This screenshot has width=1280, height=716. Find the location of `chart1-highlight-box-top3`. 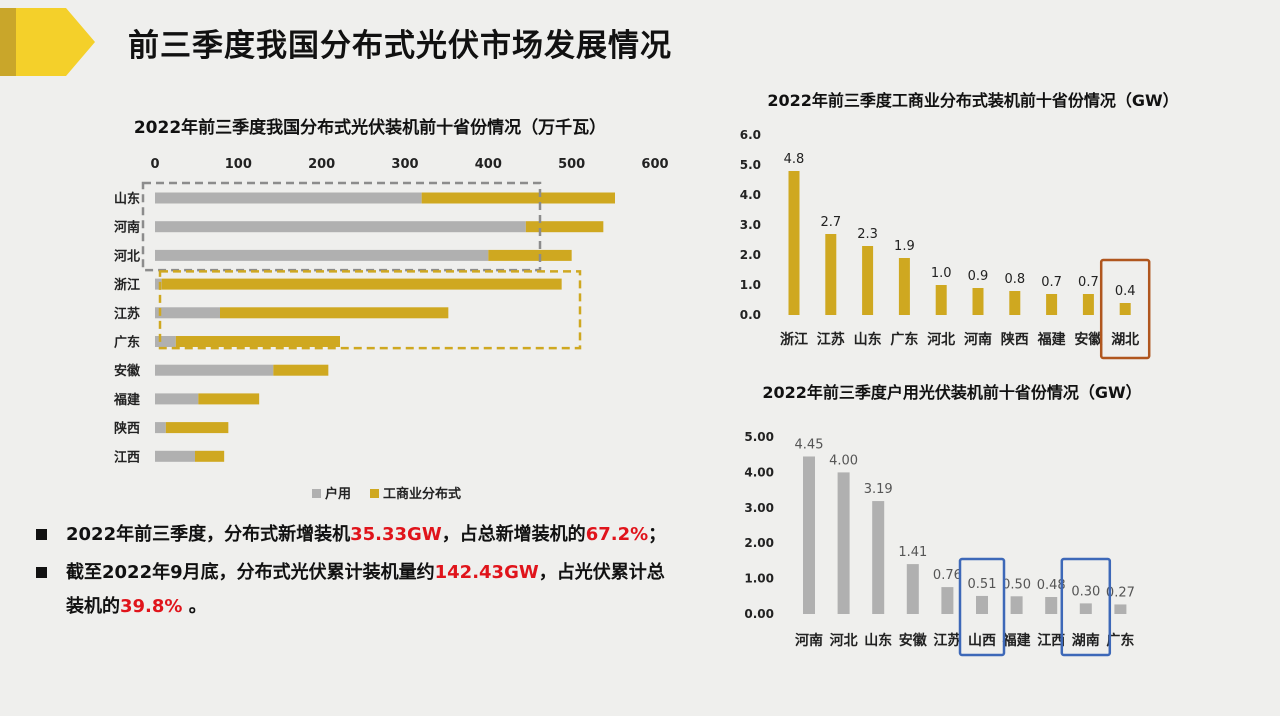

chart1-highlight-box-top3 is located at coordinates (341, 226).